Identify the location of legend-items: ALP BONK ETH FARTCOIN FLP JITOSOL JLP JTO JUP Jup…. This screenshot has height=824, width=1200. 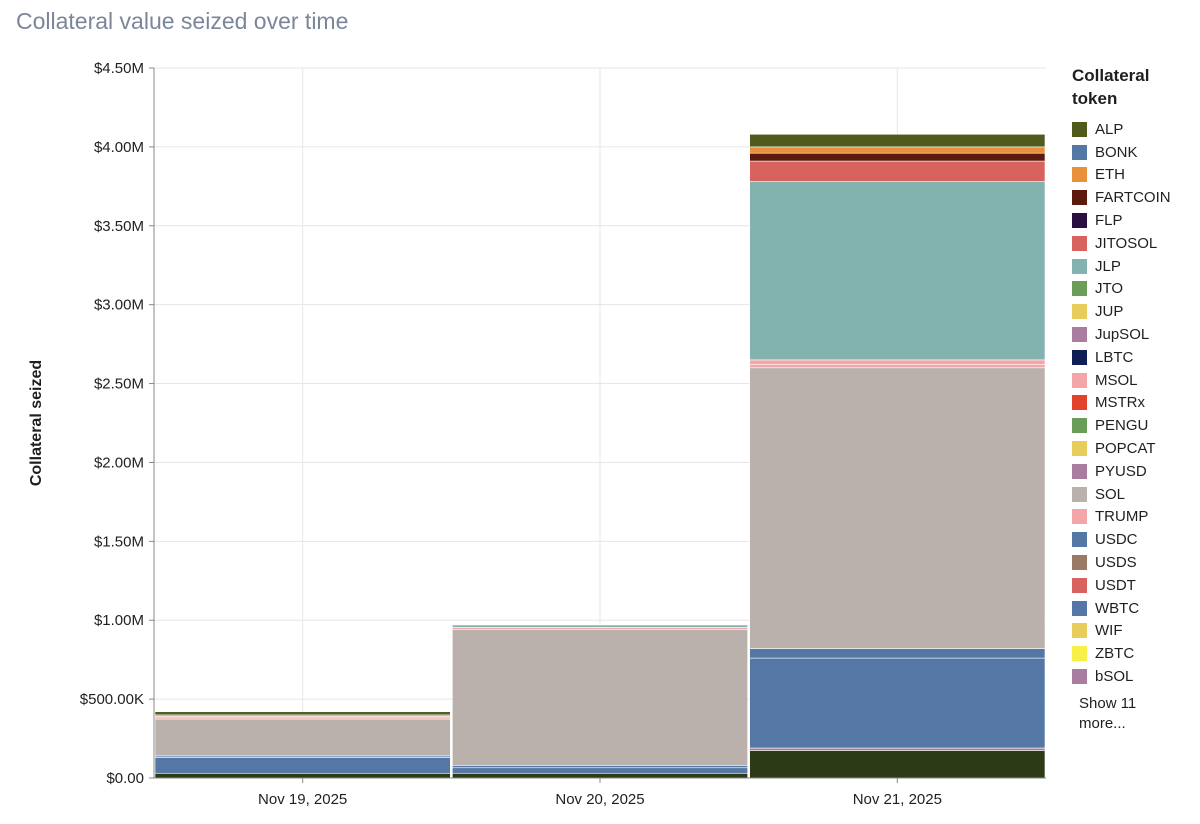
(1134, 403).